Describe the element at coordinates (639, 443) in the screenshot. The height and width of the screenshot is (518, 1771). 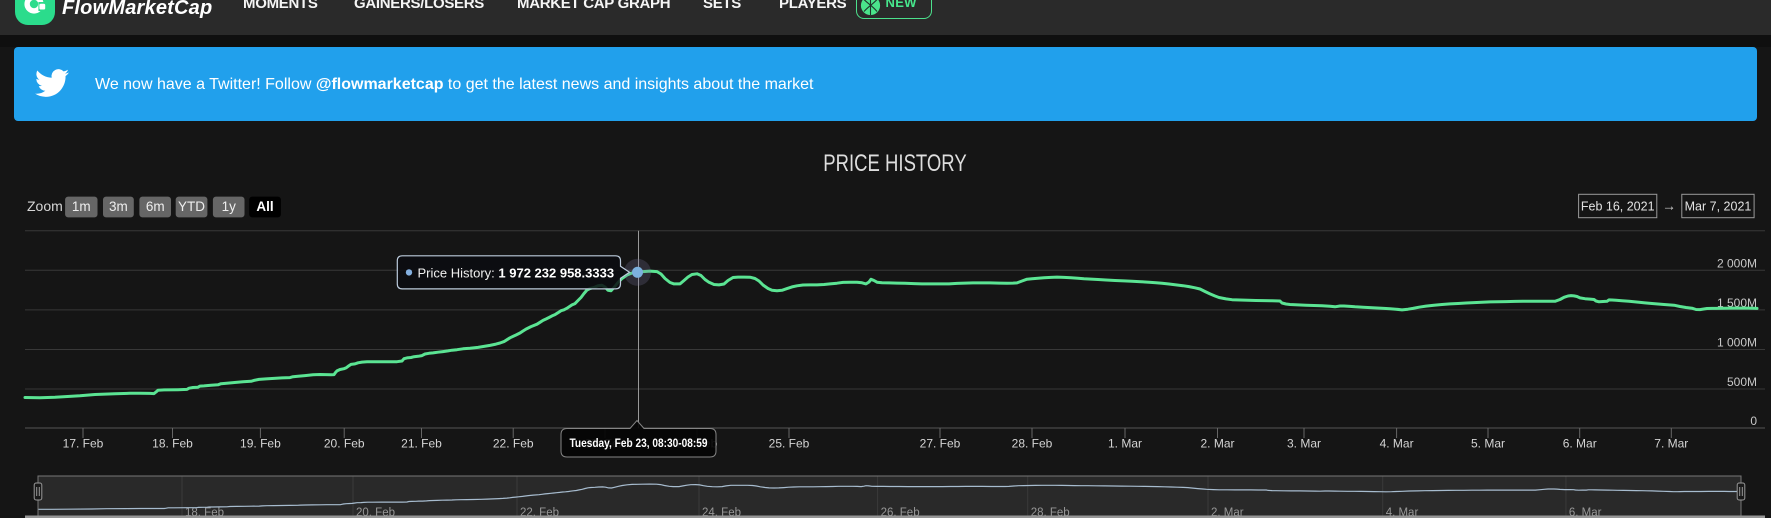
I see `svg-text: Tuesday, Feb 23, 08:30-08:59` at that location.